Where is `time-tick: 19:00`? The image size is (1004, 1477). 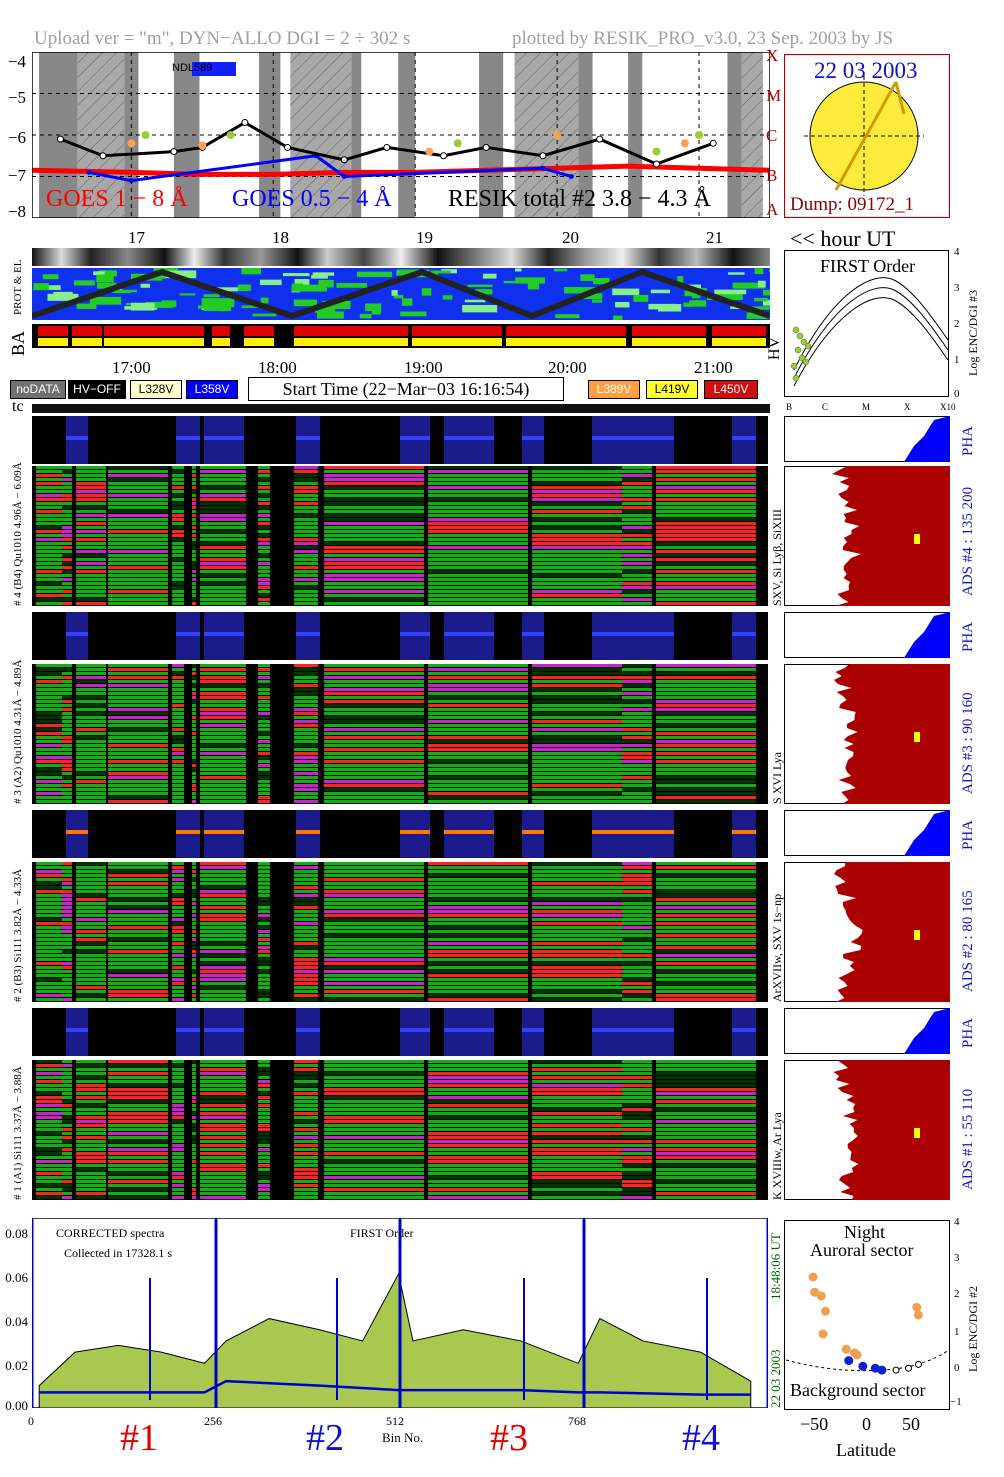
time-tick: 19:00 is located at coordinates (423, 367).